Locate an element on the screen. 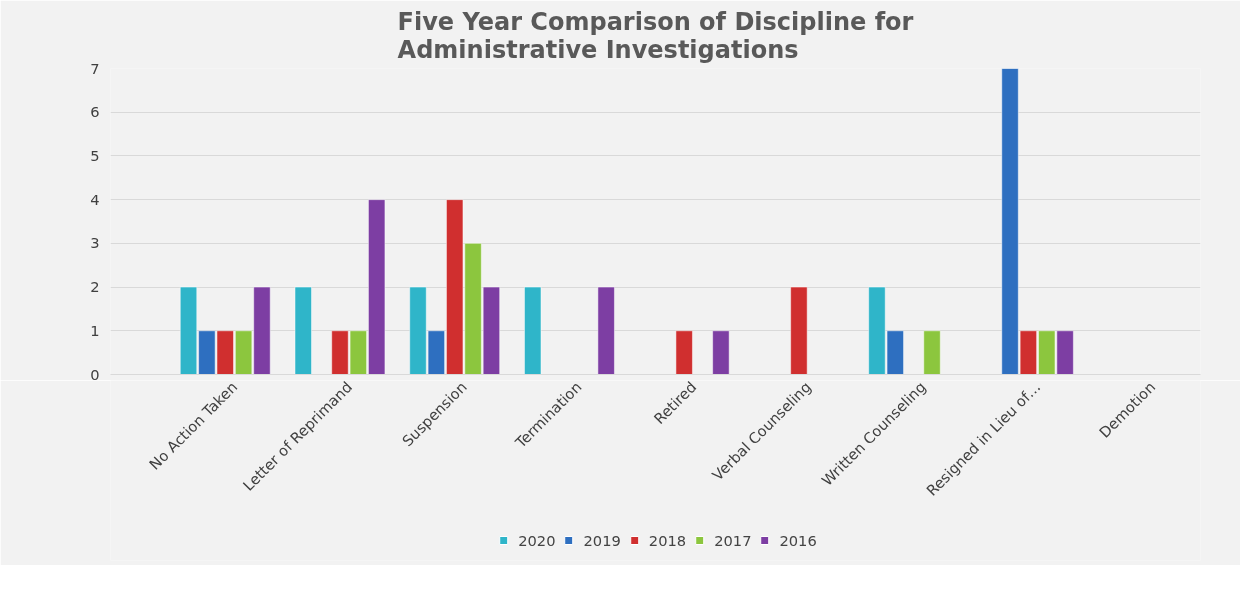 The width and height of the screenshot is (1253, 599). legend-label: 2018 is located at coordinates (667, 540).